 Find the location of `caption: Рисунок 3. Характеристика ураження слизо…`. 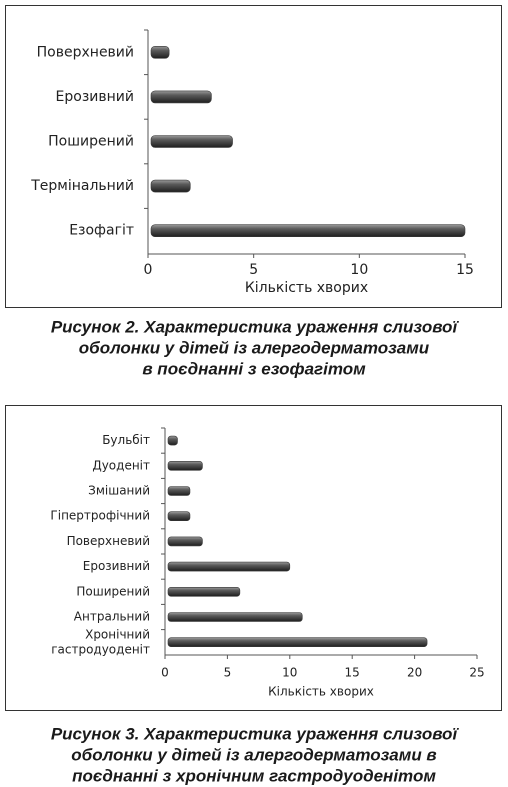

caption: Рисунок 3. Характеристика ураження слизо… is located at coordinates (255, 733).